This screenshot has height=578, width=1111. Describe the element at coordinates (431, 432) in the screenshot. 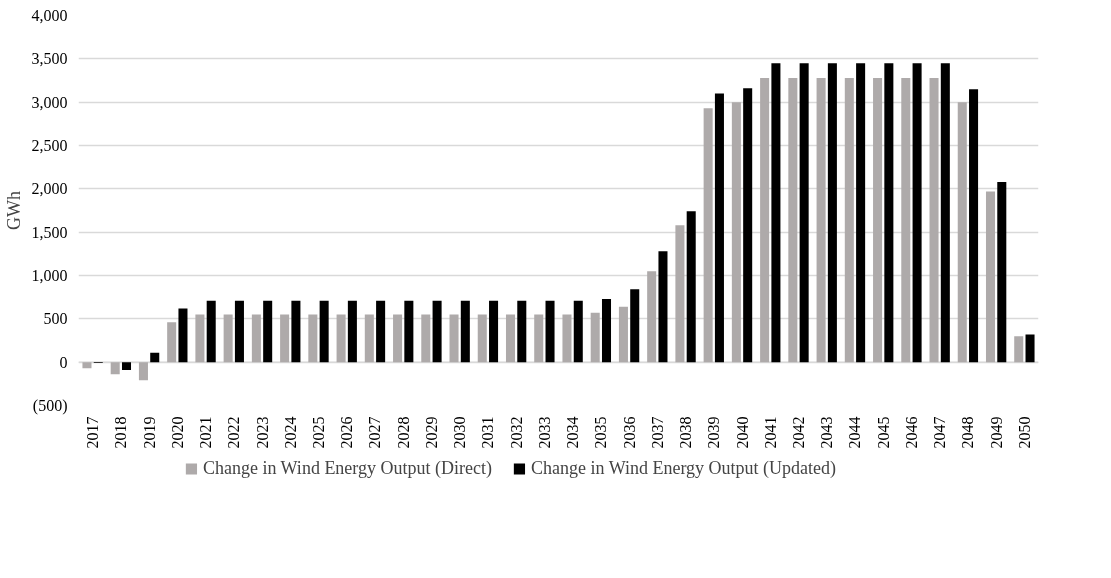

I see `x-tick-label: 2029` at that location.